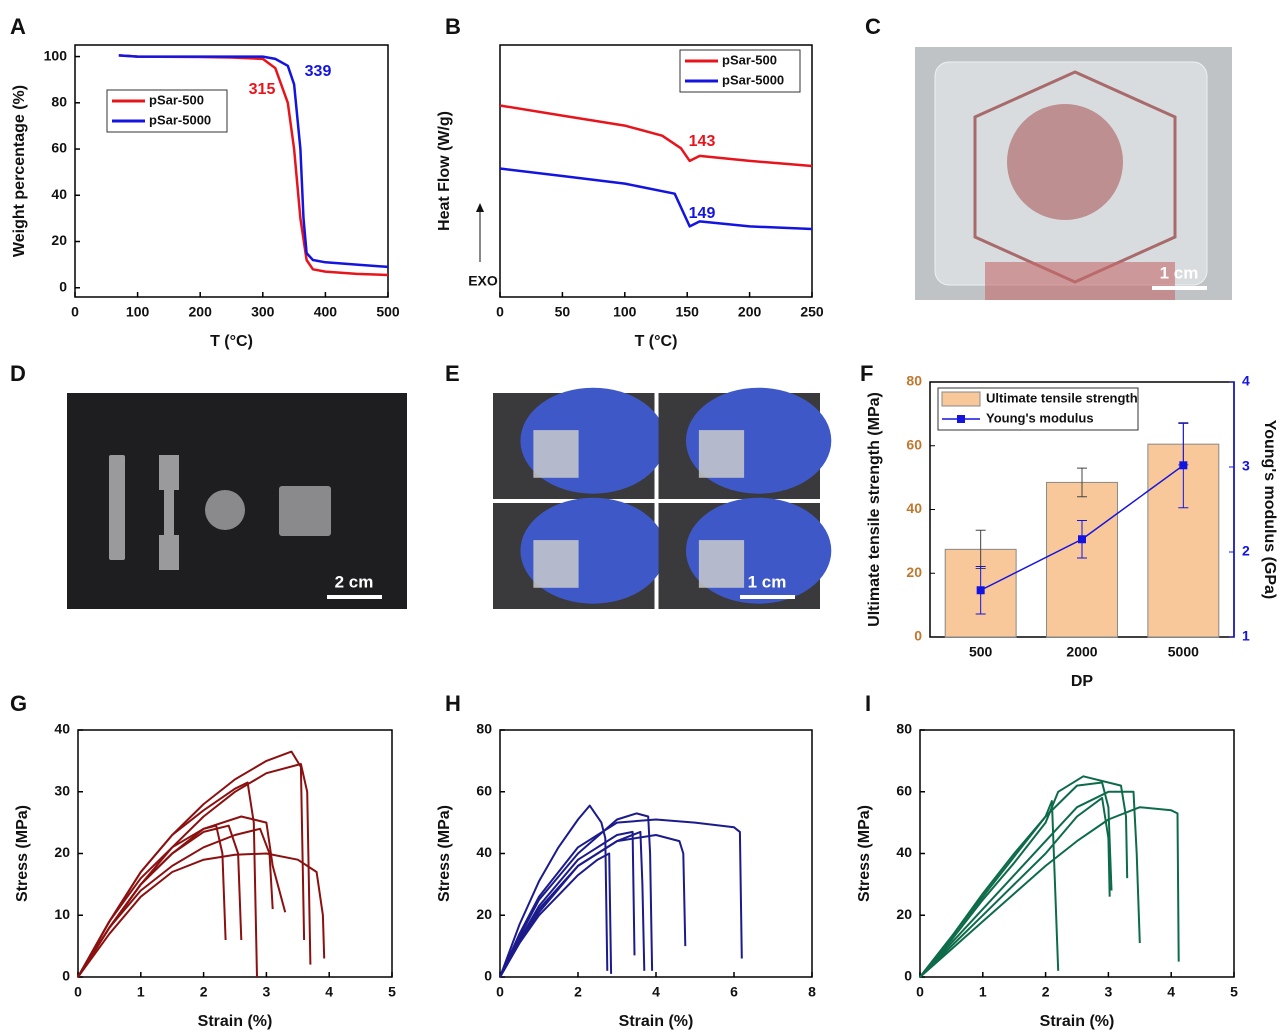  Describe the element at coordinates (263, 312) in the screenshot. I see `x-tick-label: 300` at that location.